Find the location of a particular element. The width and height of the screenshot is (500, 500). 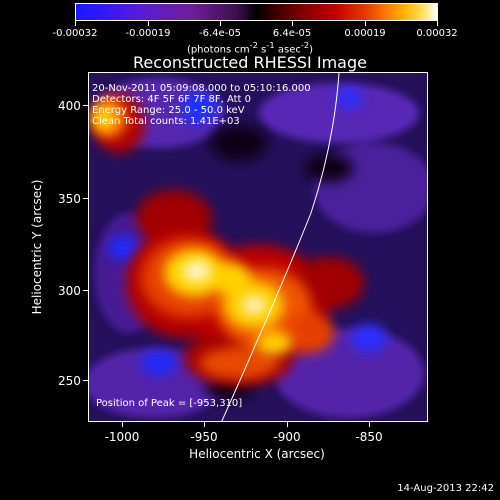

info-time-range: 20-Nov-2011 05:09:08.000 to 05:10:16.000 is located at coordinates (201, 88).